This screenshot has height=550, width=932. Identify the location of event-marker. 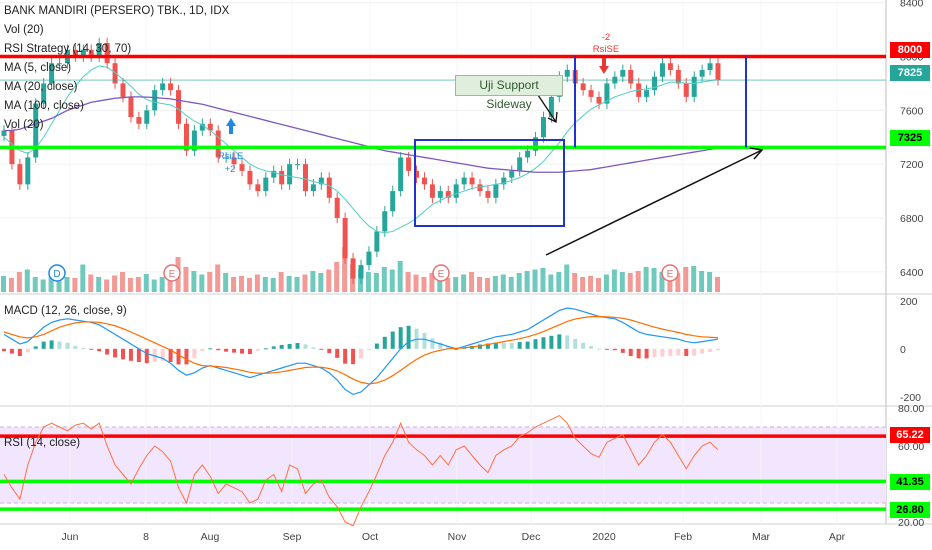
(670, 273).